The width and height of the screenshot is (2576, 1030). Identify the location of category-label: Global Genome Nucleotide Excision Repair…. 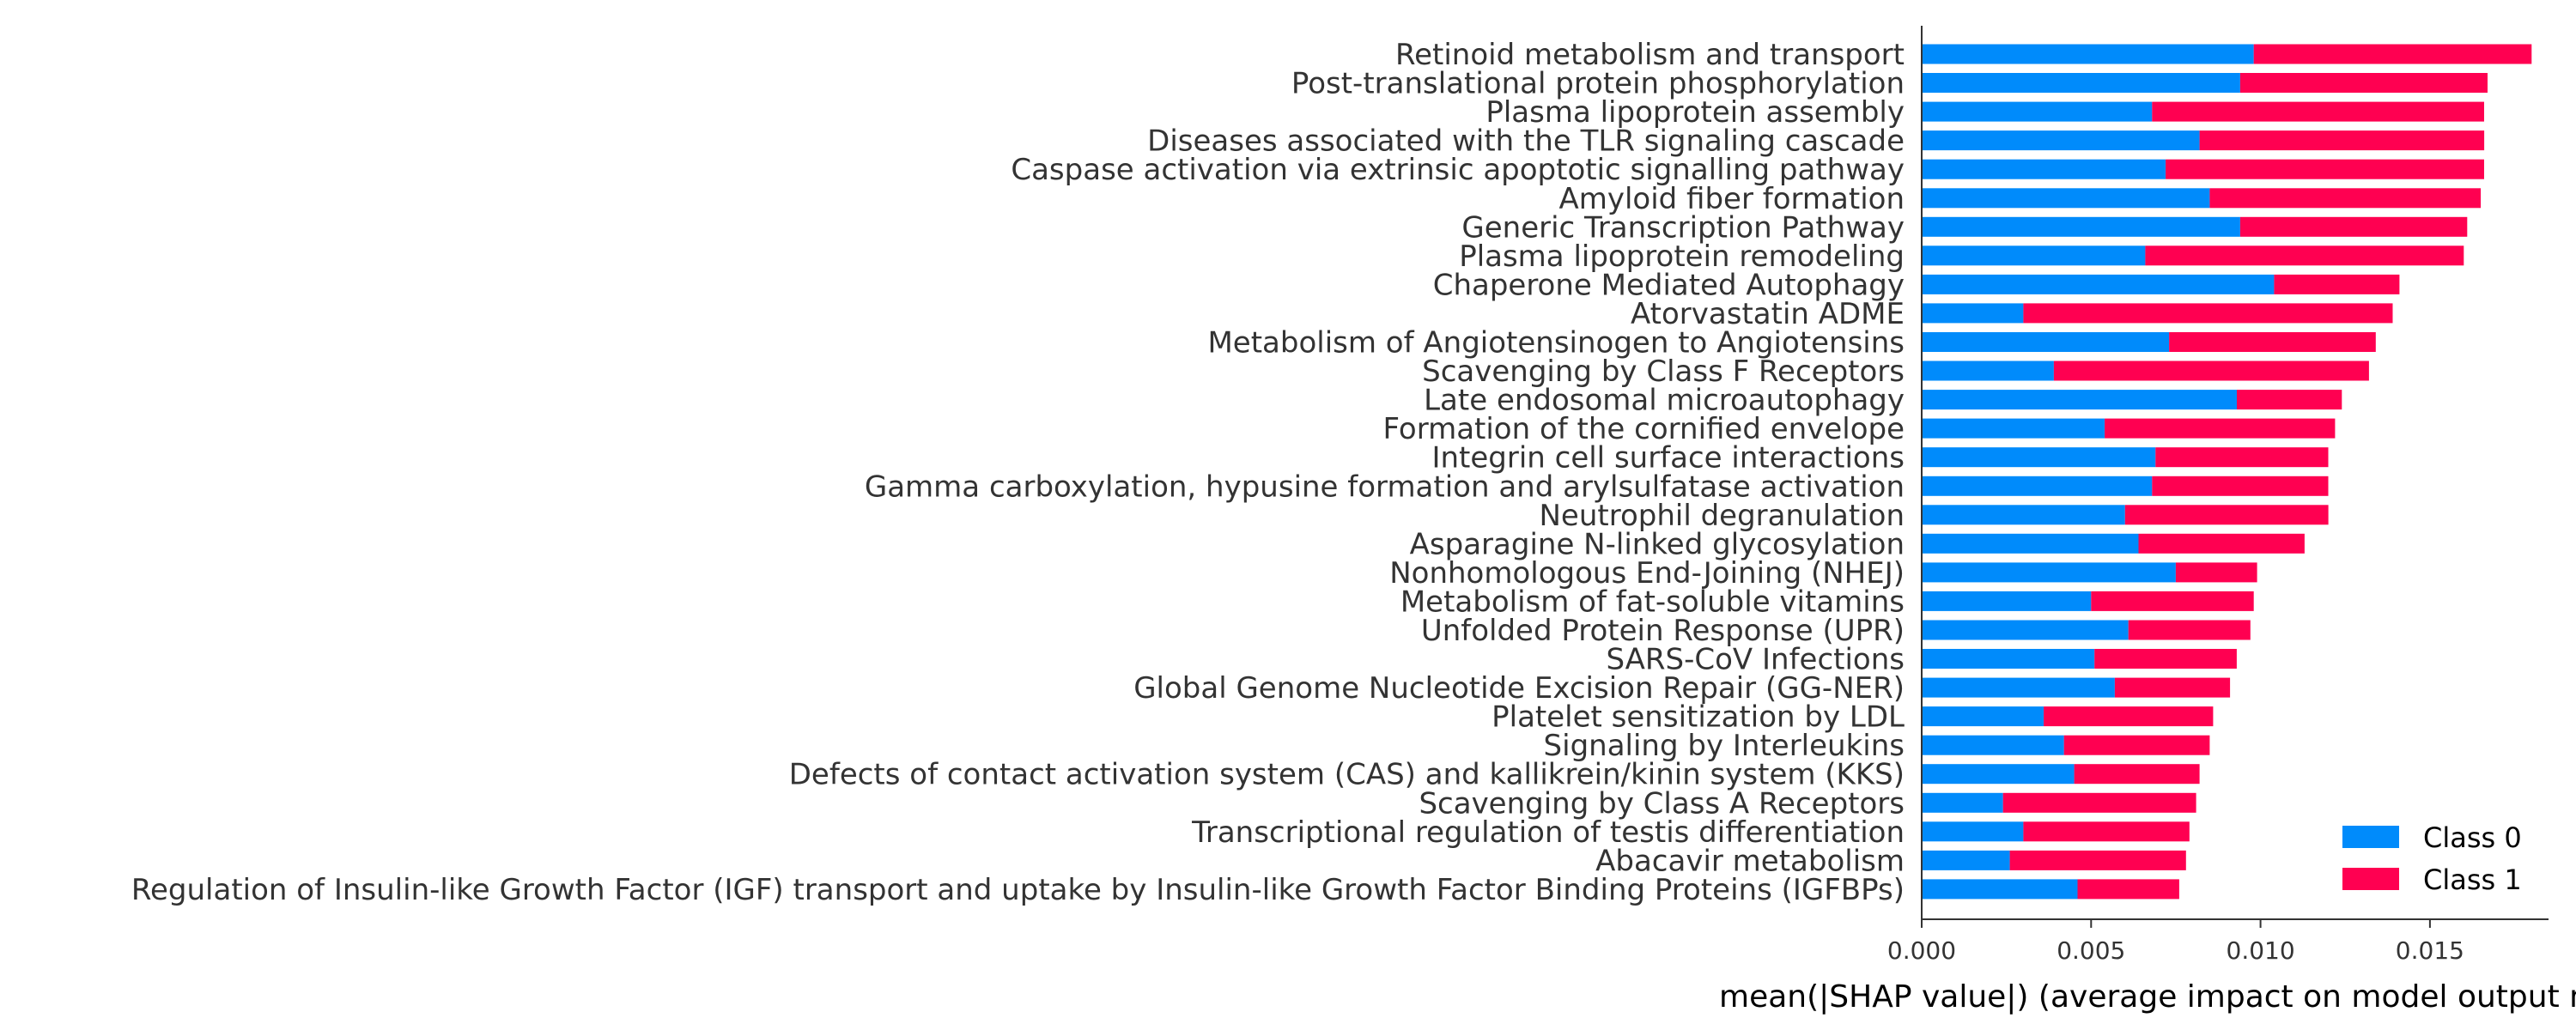
(1519, 688).